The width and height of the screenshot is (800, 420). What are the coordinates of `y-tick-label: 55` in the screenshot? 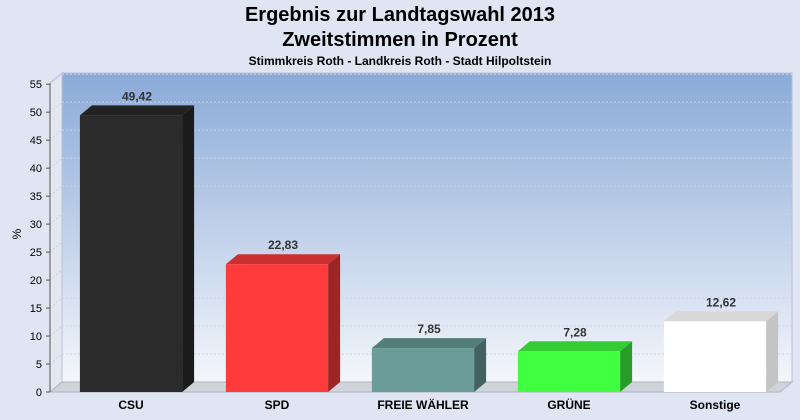 It's located at (36, 85).